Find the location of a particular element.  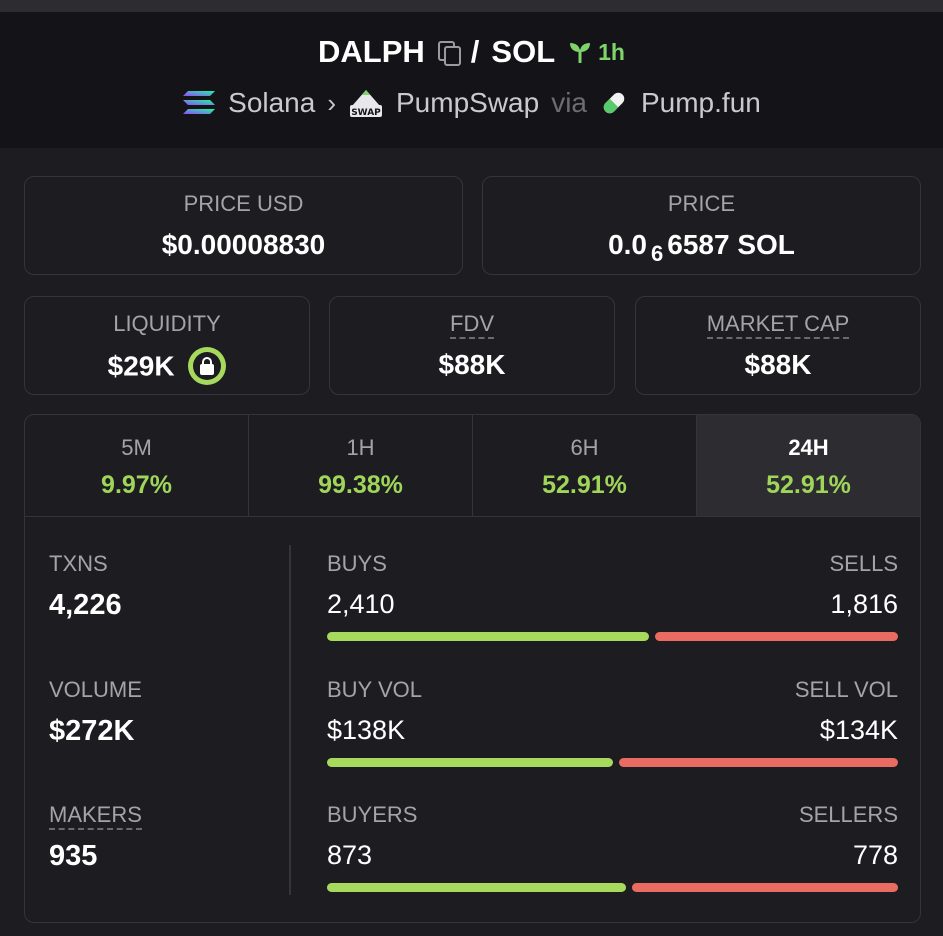

tab-1h: 1H 99.38% is located at coordinates (361, 465).